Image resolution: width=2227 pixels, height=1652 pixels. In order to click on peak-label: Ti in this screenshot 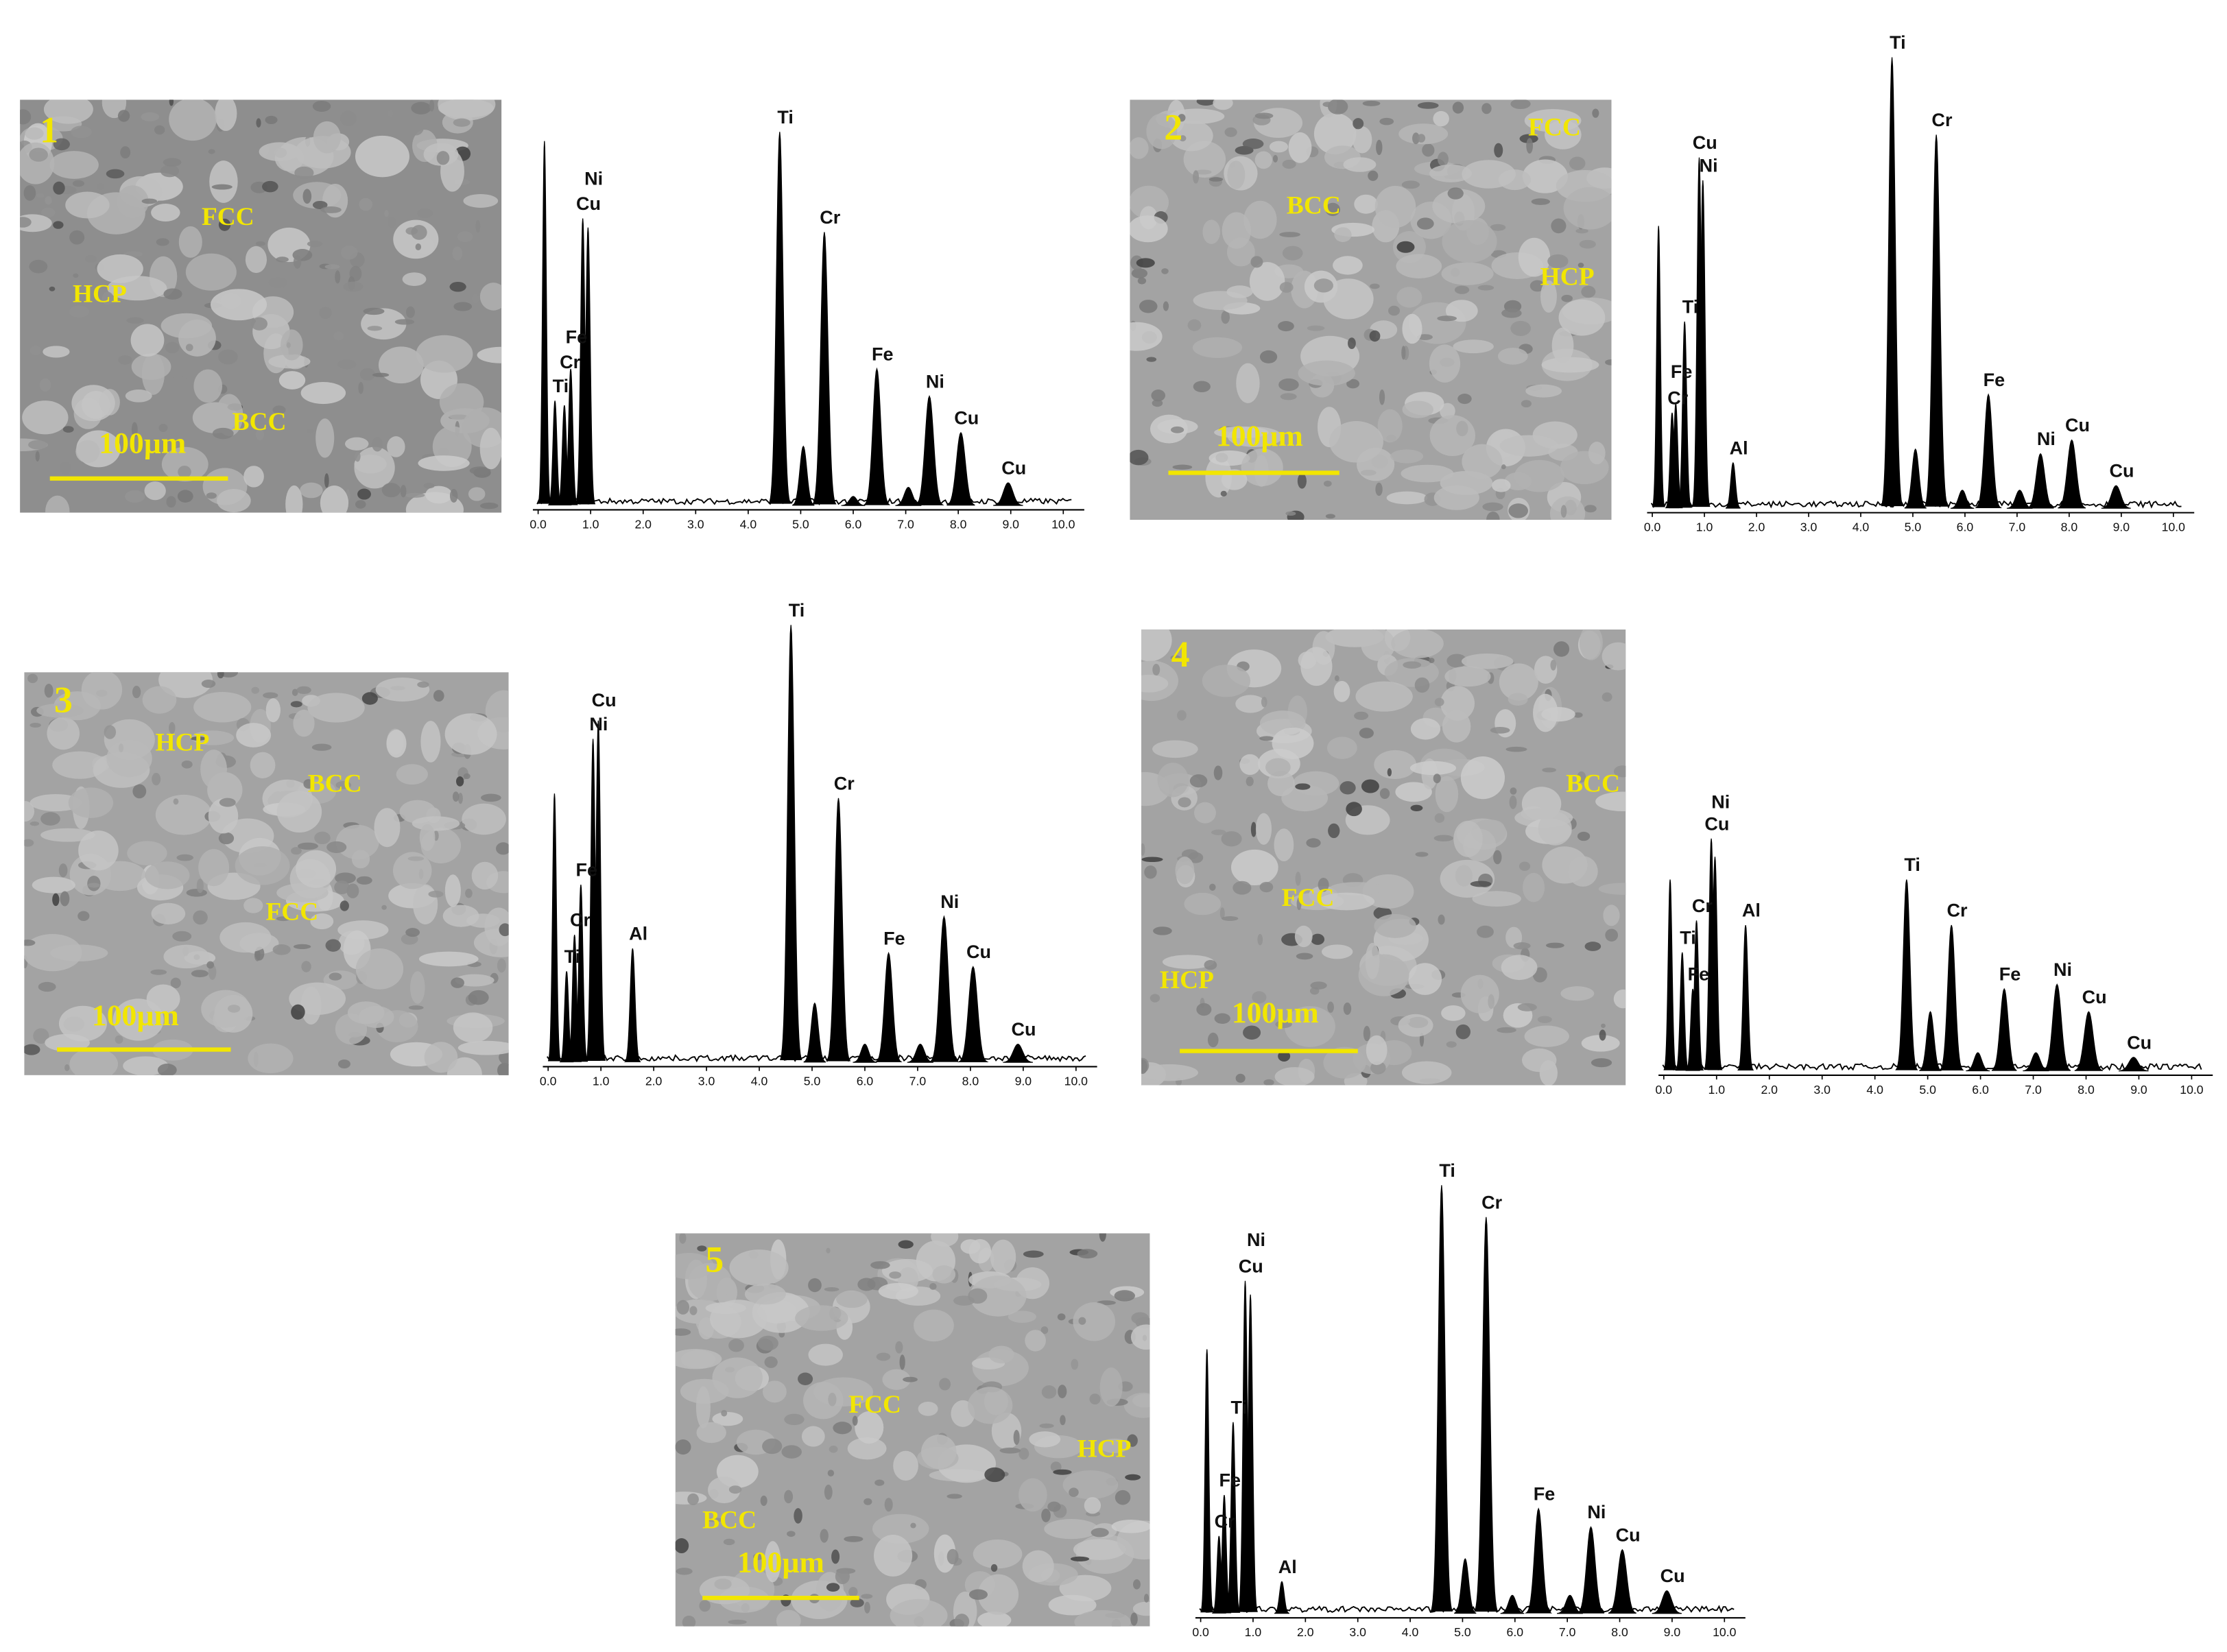, I will do `click(1688, 937)`.